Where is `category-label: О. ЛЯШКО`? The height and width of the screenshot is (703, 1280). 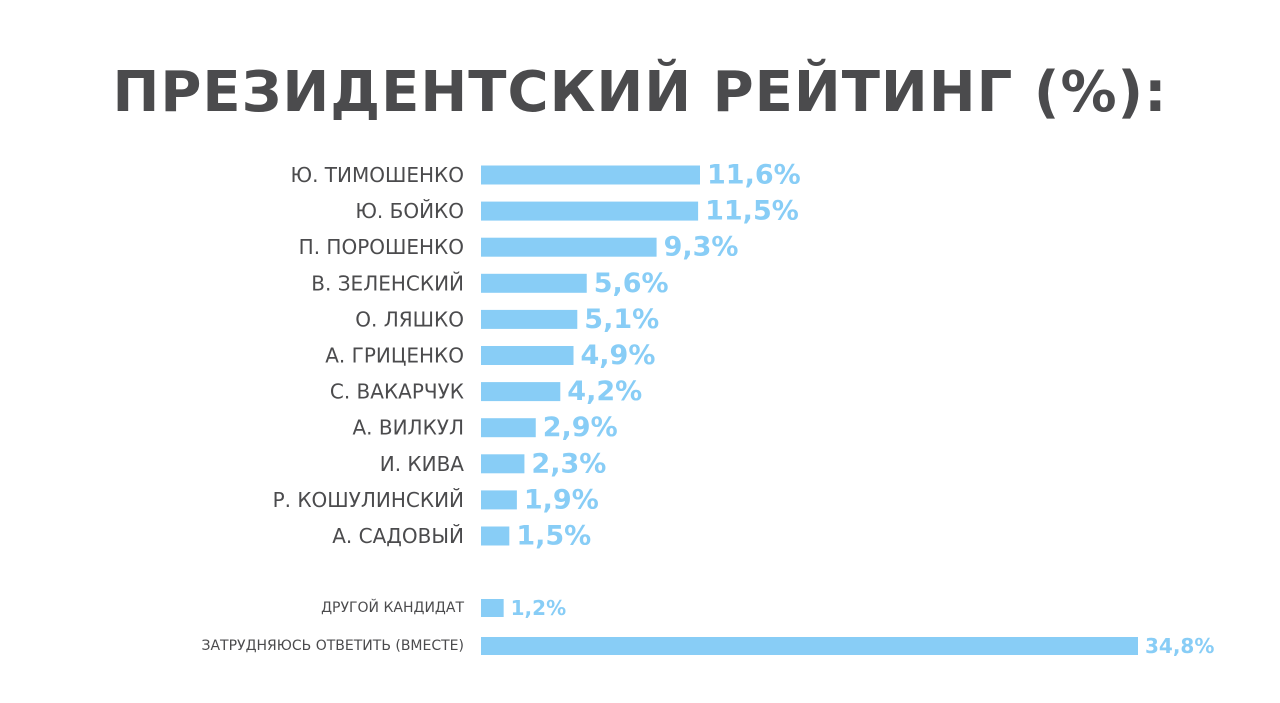
category-label: О. ЛЯШКО is located at coordinates (409, 319).